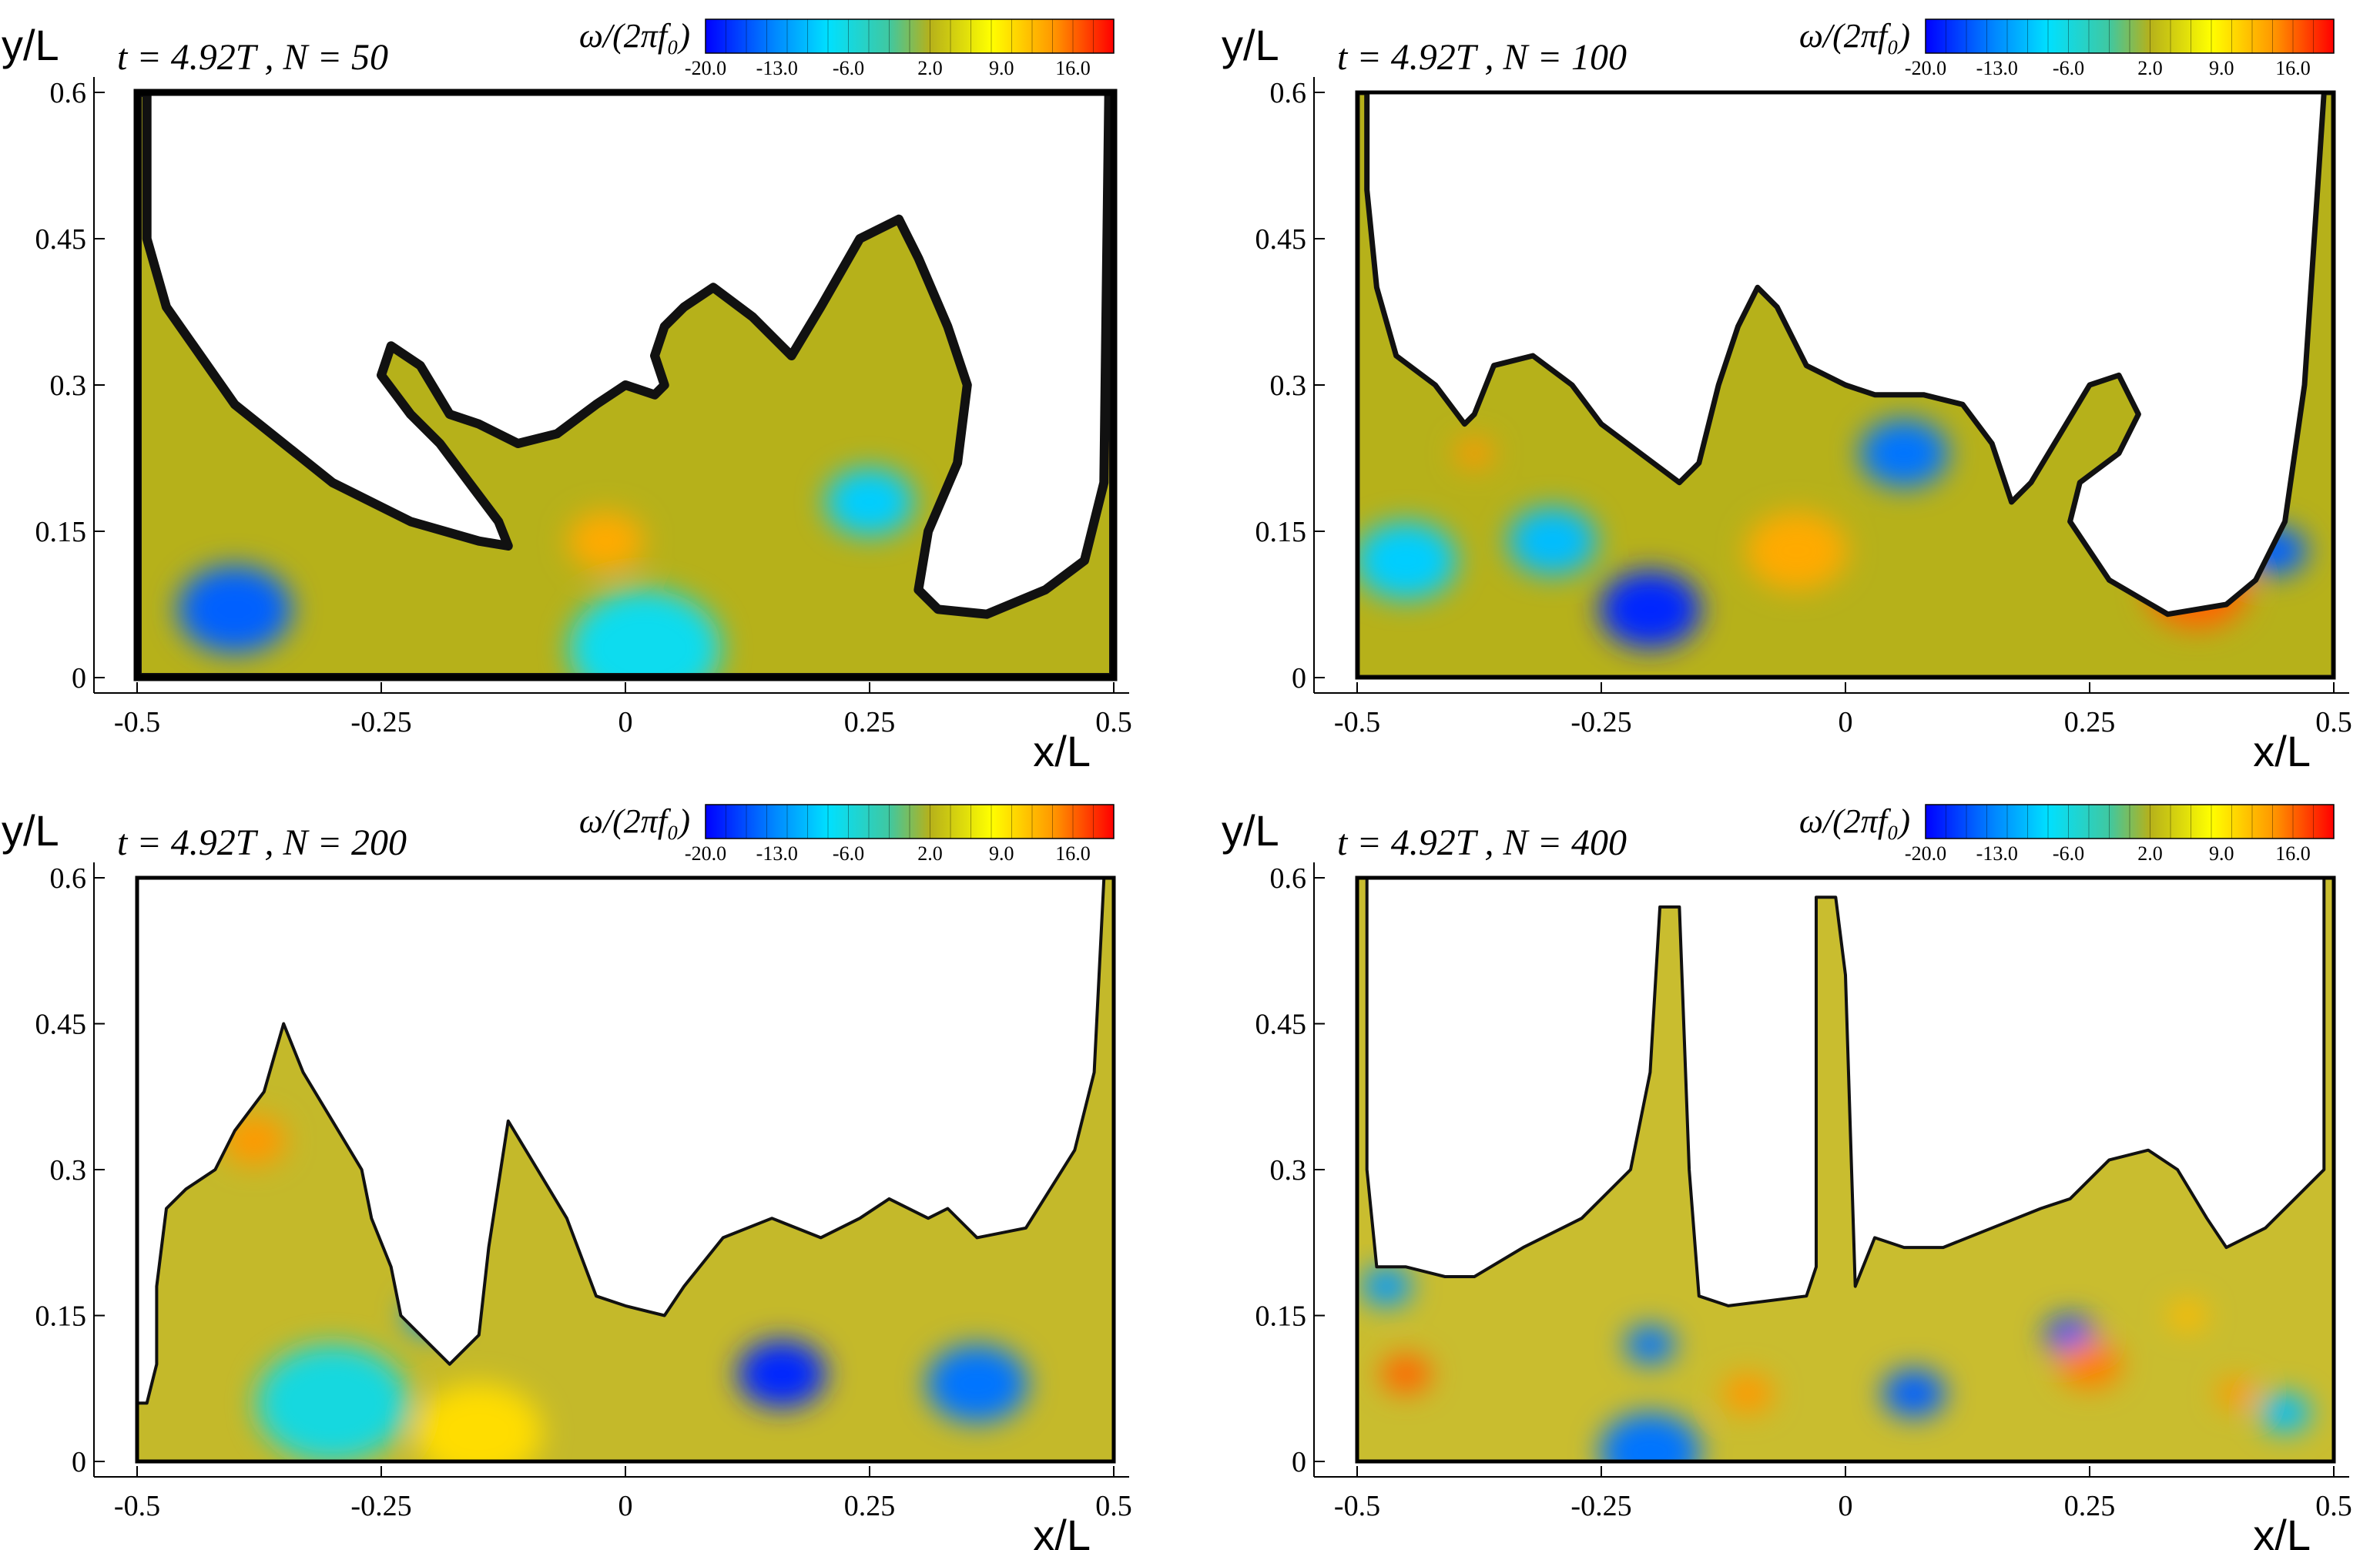  I want to click on colorbar-gradient, so click(2130, 821).